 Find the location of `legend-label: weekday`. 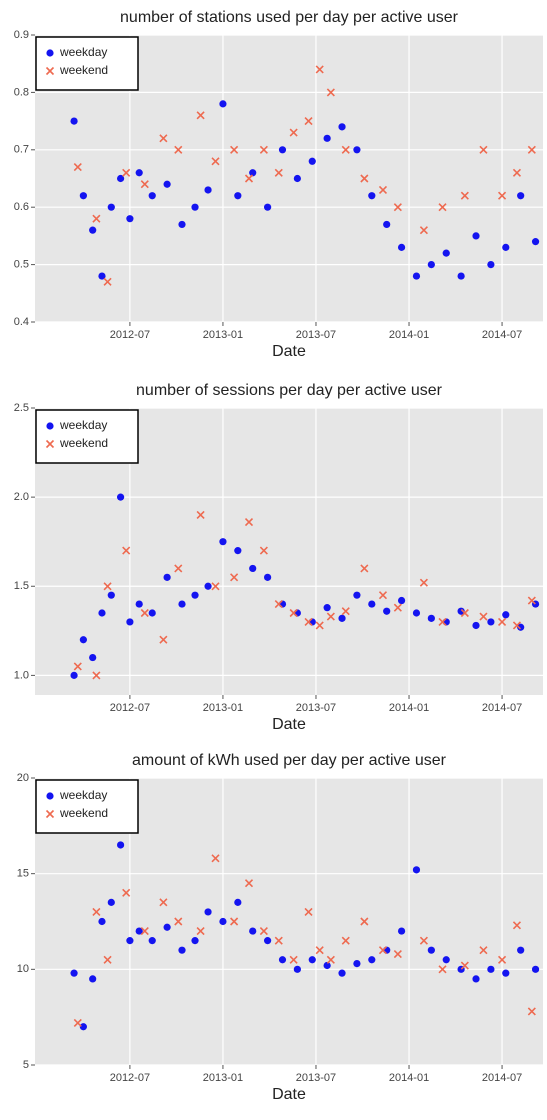

legend-label: weekday is located at coordinates (83, 425).